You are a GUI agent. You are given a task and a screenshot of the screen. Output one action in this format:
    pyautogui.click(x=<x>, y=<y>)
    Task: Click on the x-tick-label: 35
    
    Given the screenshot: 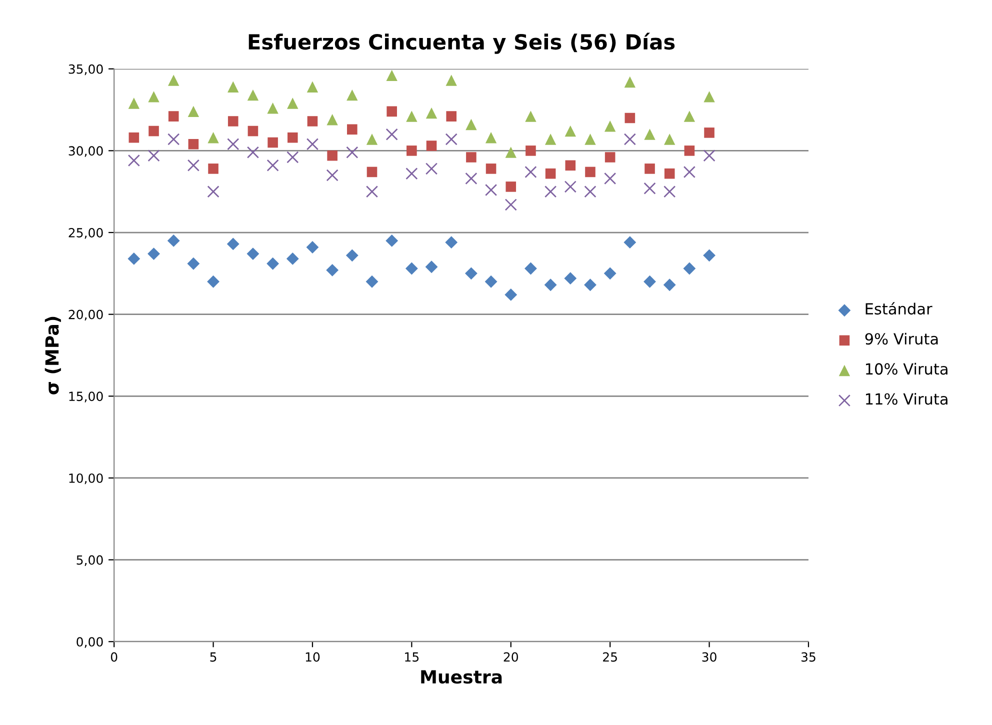 What is the action you would take?
    pyautogui.click(x=808, y=657)
    